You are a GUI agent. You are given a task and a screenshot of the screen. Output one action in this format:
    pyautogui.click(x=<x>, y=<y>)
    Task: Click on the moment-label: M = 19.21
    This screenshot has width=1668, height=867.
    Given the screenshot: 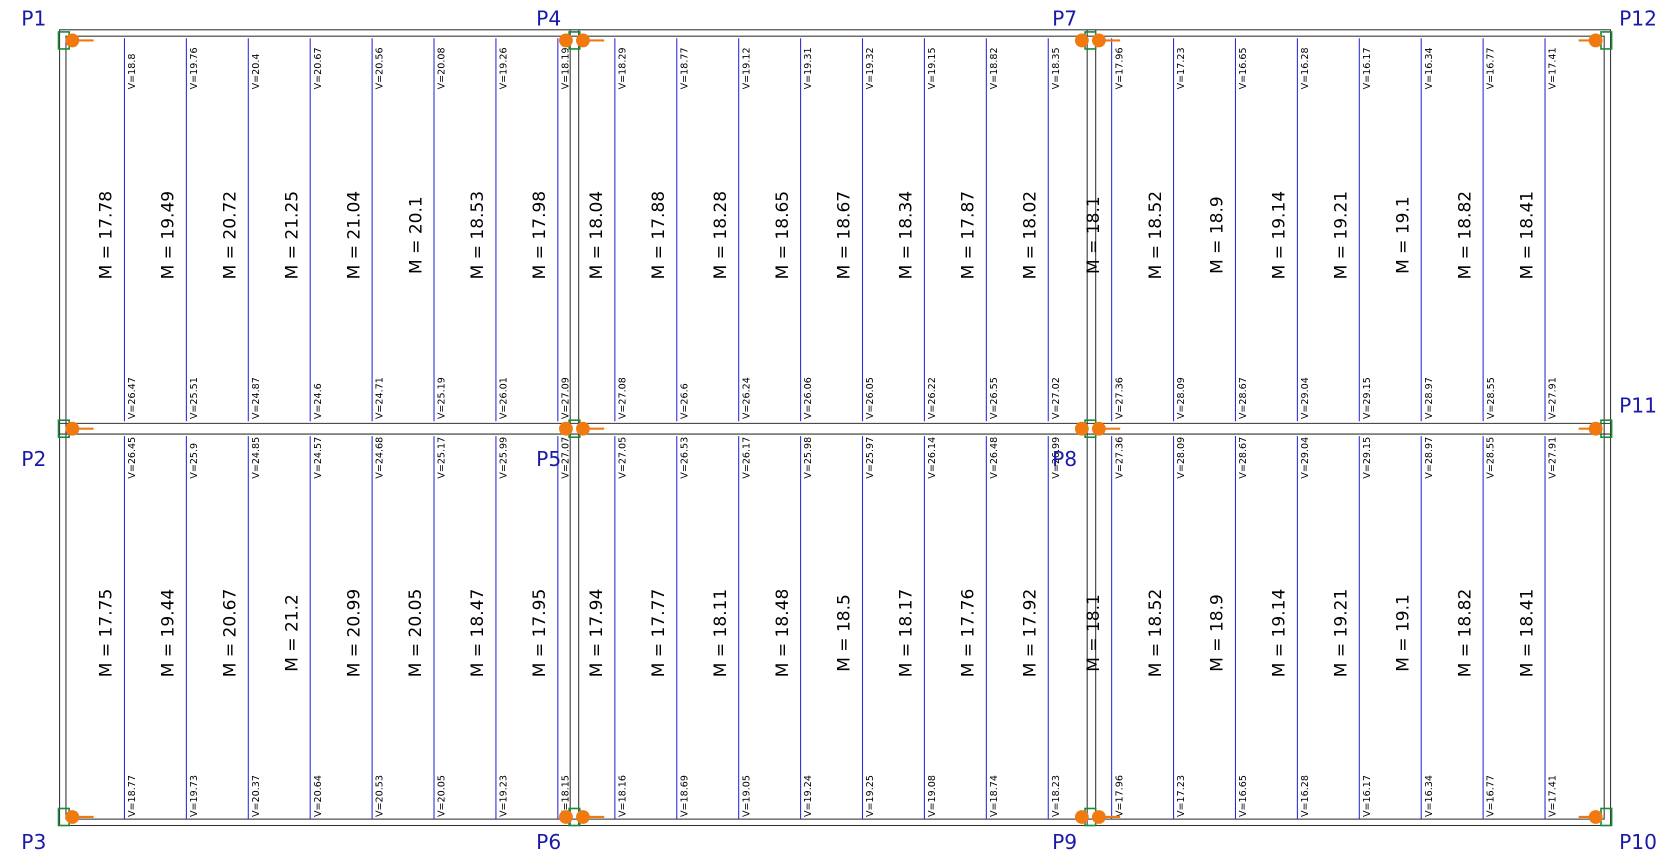 What is the action you would take?
    pyautogui.click(x=1342, y=235)
    